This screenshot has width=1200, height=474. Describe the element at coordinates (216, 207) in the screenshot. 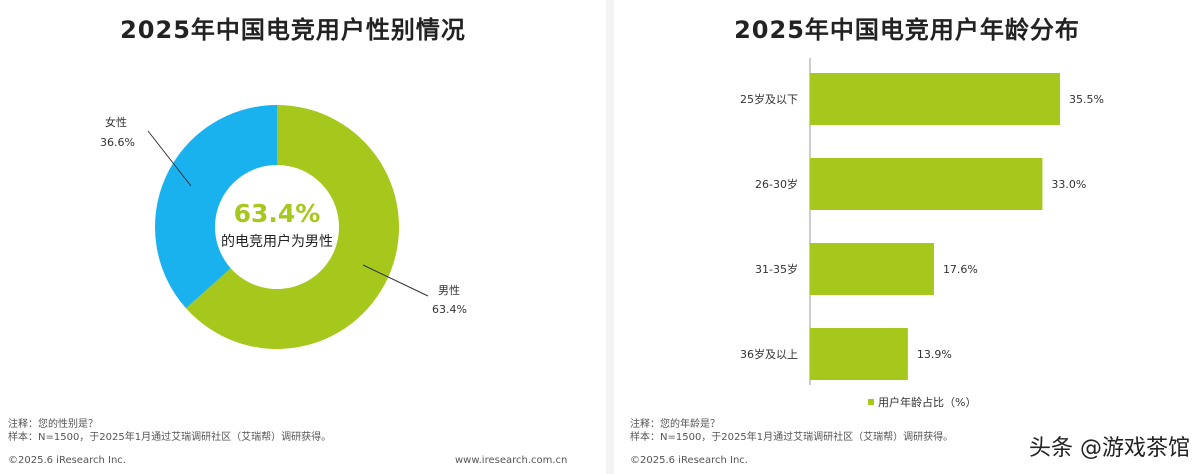

I see `donut-slice-female` at that location.